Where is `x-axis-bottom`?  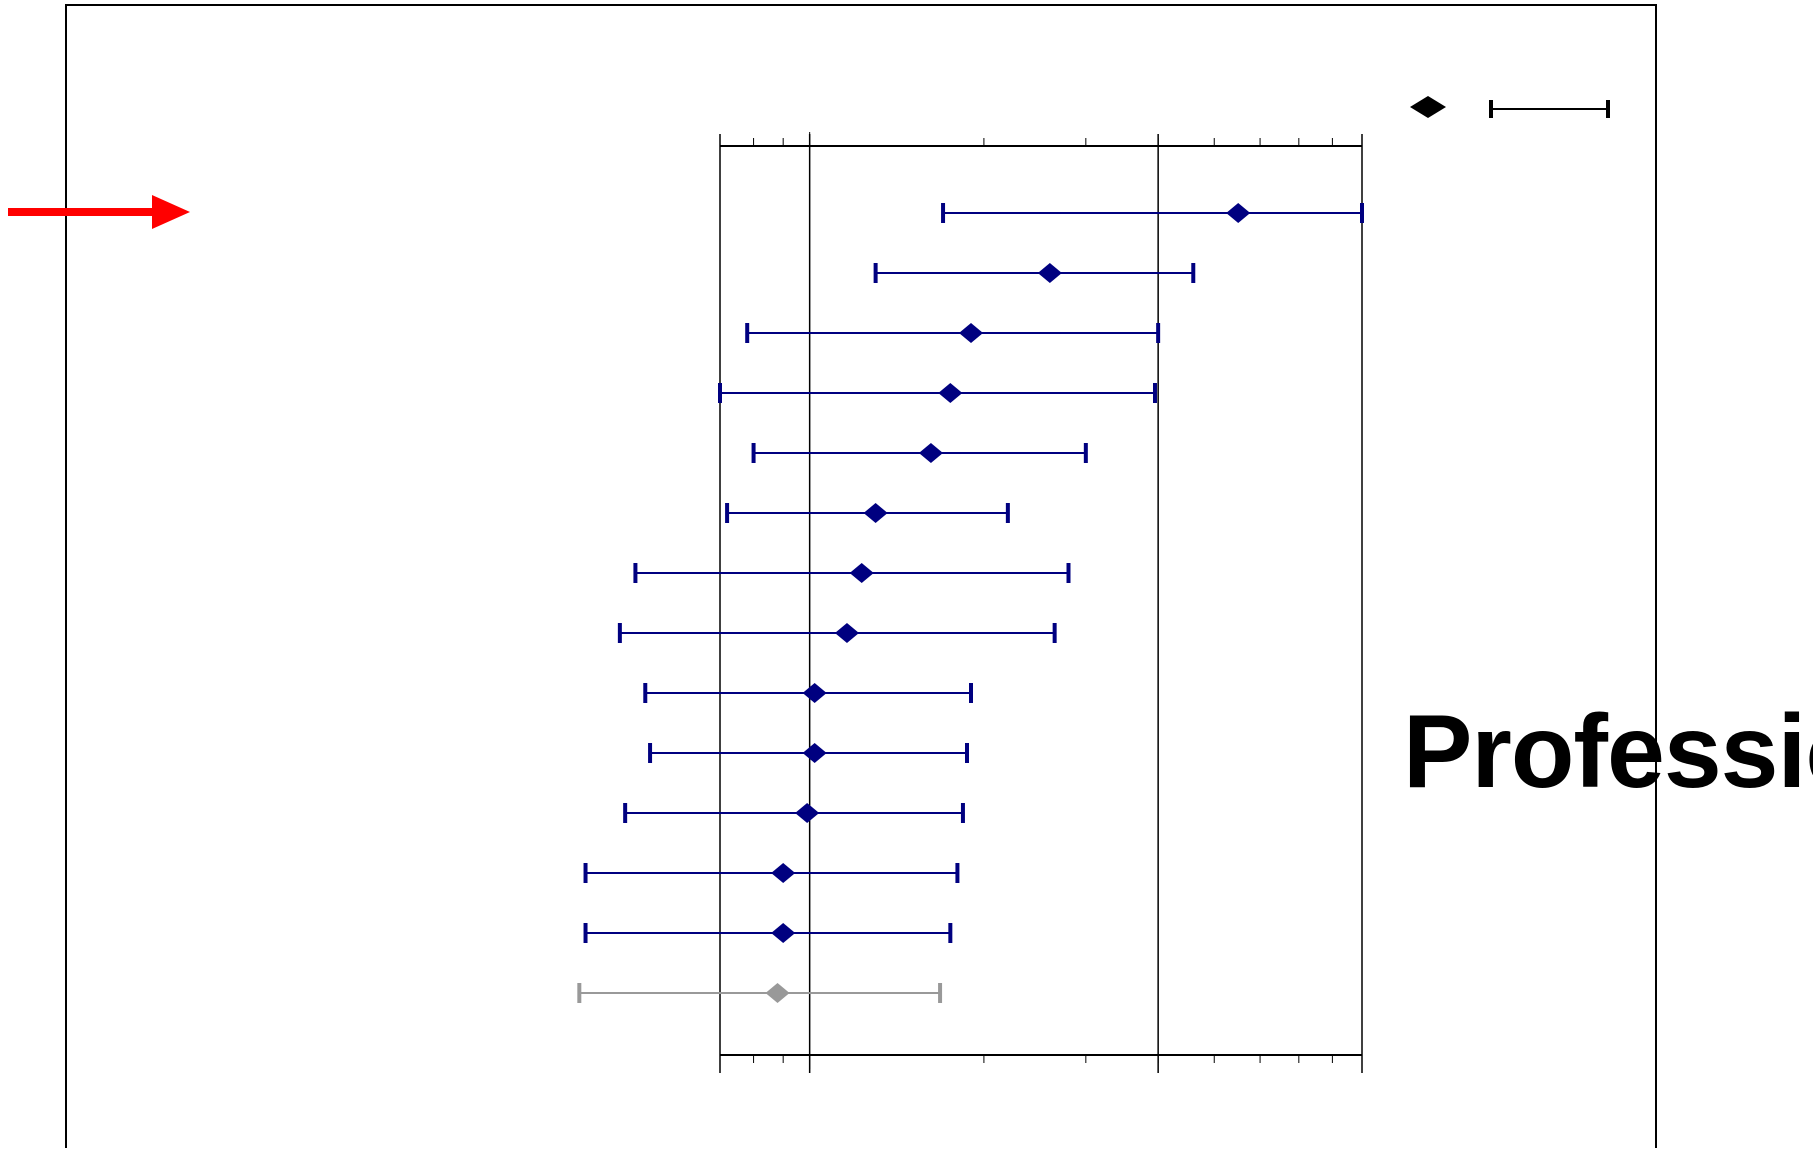 x-axis-bottom is located at coordinates (1041, 1062).